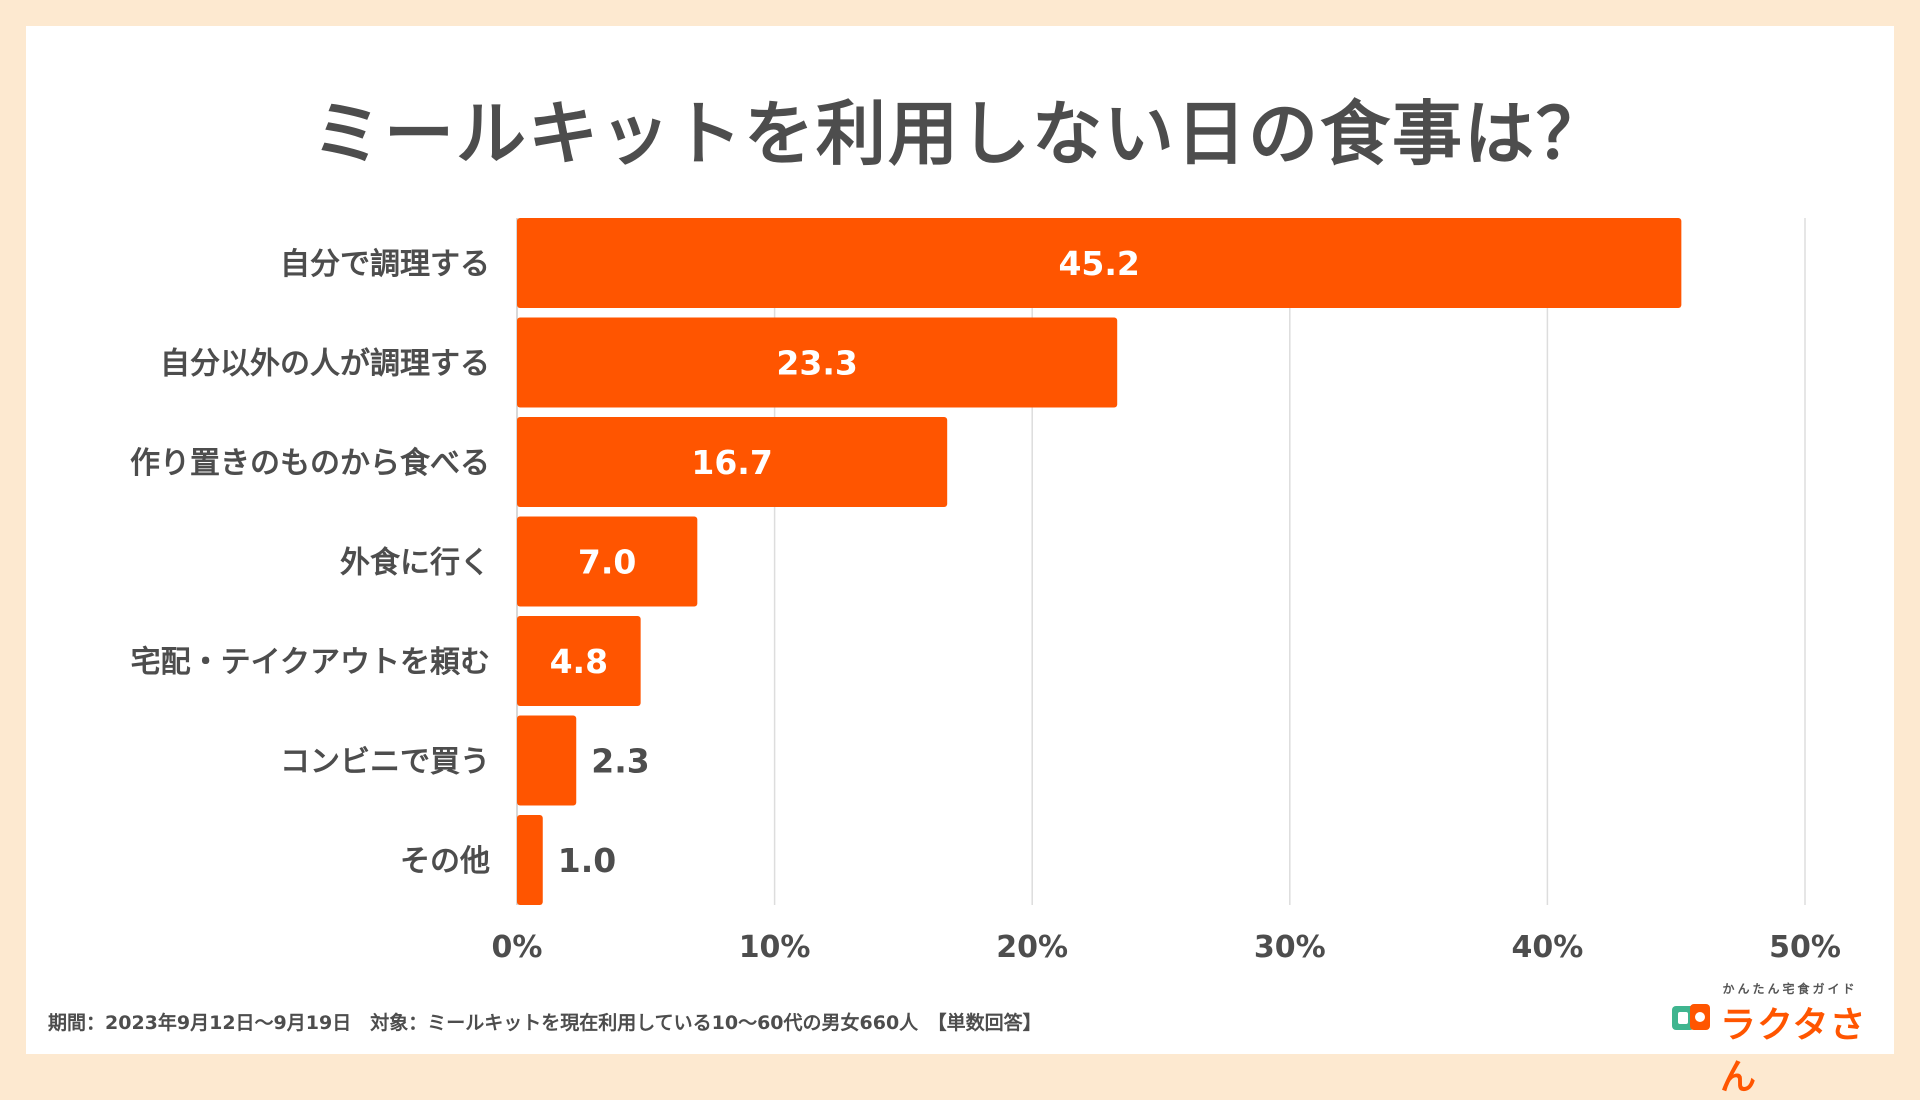  I want to click on logo-brand: ラクタさん, so click(1793, 1051).